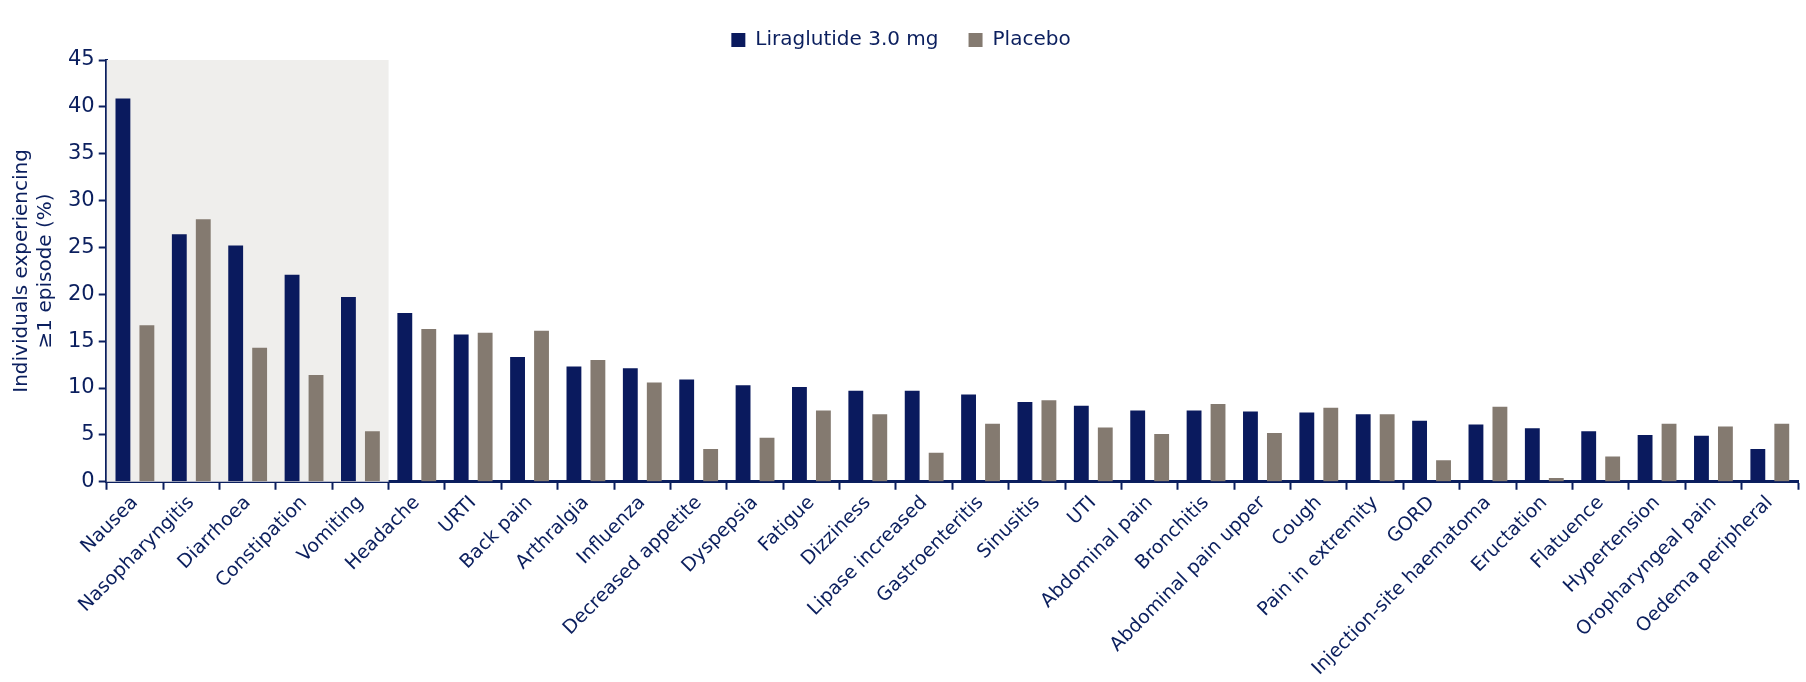  Describe the element at coordinates (88, 480) in the screenshot. I see `y-tick-label: 0` at that location.